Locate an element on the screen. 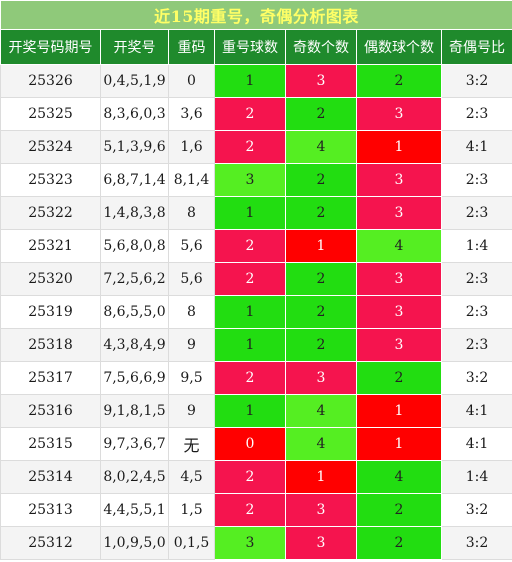 Image resolution: width=512 pixels, height=562 pixels. table-row: 25319 8,6,5,5,0 8 1 2 3 2:3 is located at coordinates (256, 312).